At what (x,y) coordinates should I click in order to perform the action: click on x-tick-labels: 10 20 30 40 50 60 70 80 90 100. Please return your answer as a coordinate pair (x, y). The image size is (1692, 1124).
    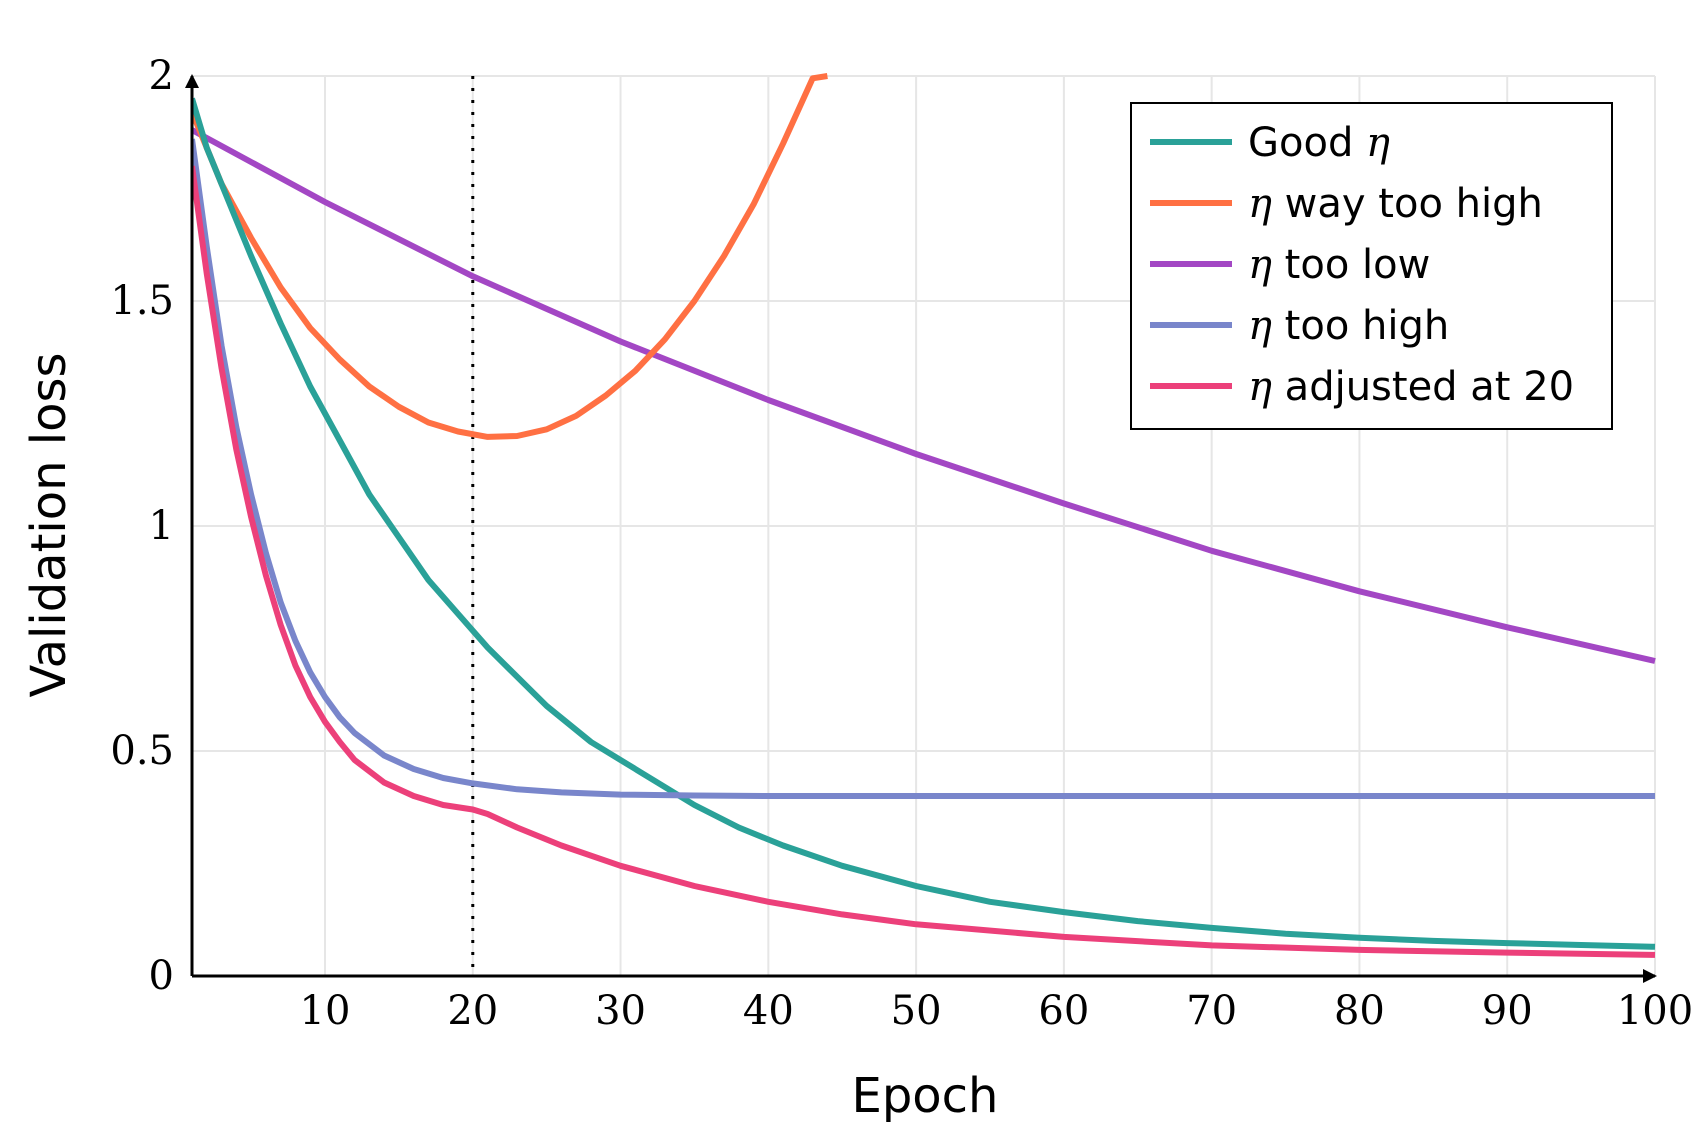
    Looking at the image, I should click on (996, 1011).